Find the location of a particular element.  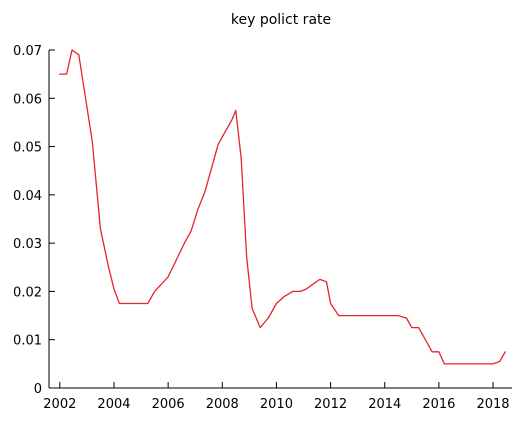

x-tick-label: 2006 is located at coordinates (168, 404).